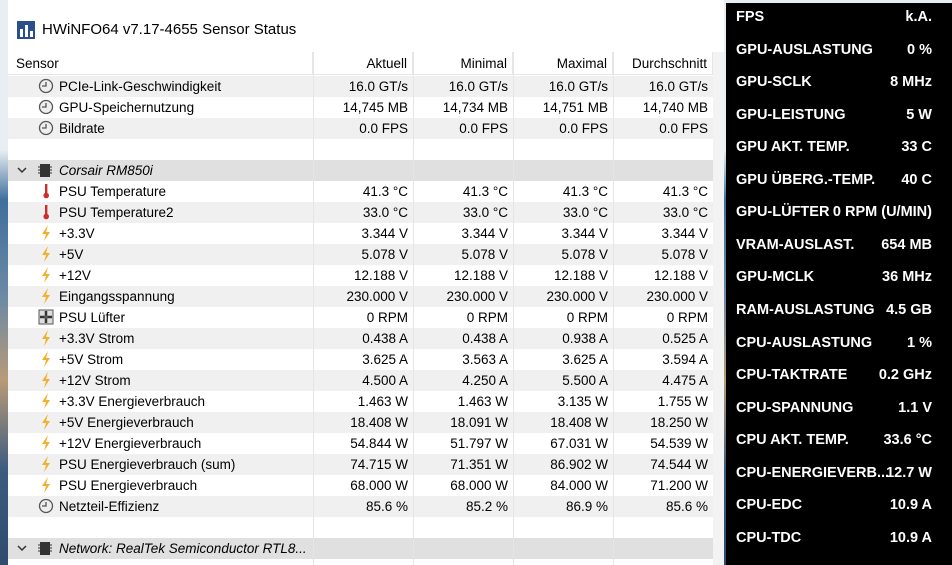 The height and width of the screenshot is (565, 952). I want to click on sensor-value: 0.525 A, so click(685, 338).